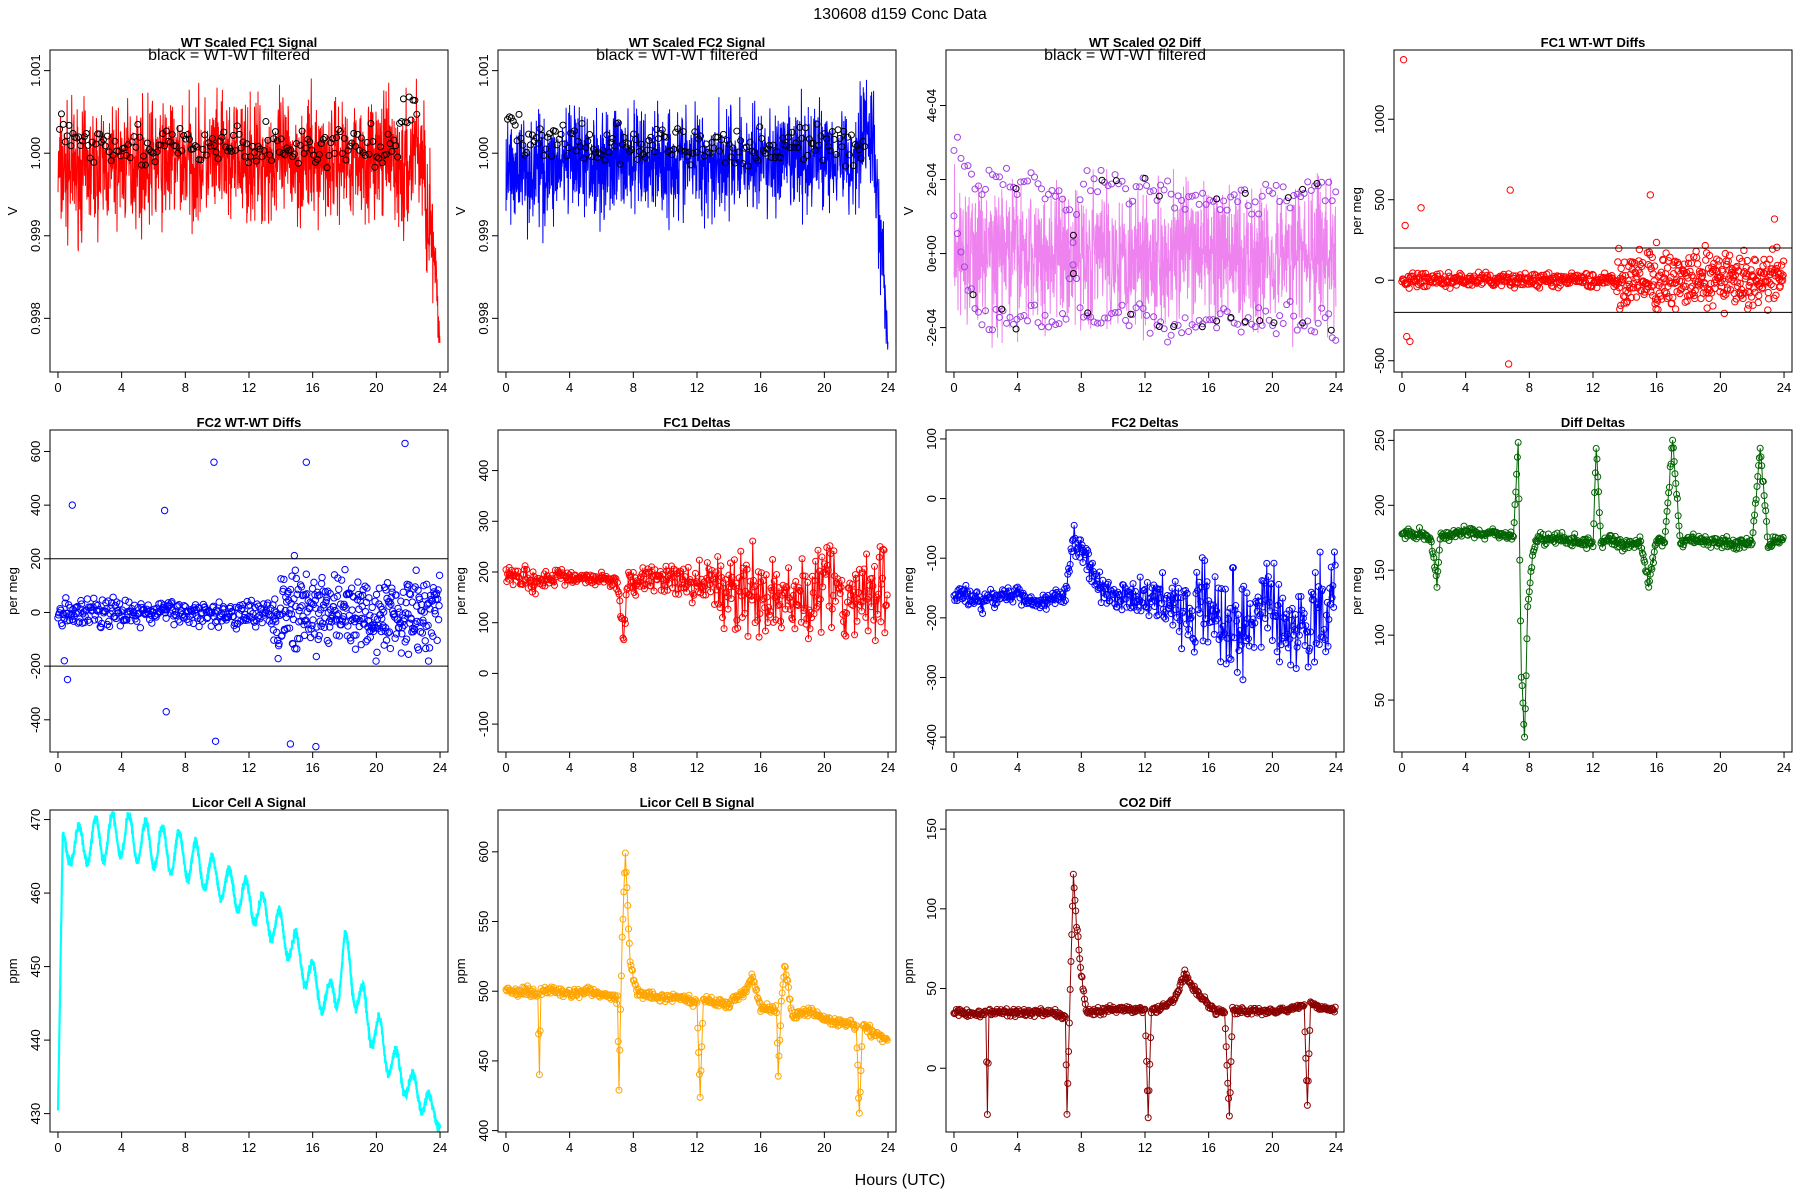 The width and height of the screenshot is (1800, 1200). What do you see at coordinates (249, 387) in the screenshot?
I see `x-tick-label: 12` at bounding box center [249, 387].